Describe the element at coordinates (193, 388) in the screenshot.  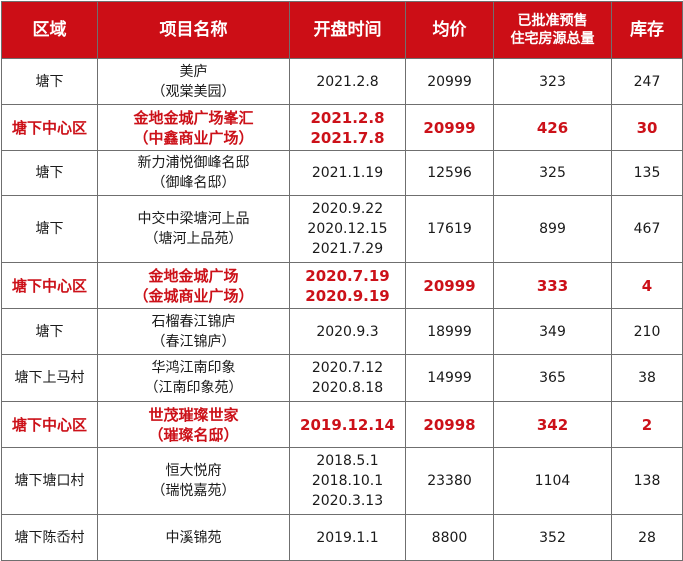
I see `project-name-cell-line: （江南印象苑）` at that location.